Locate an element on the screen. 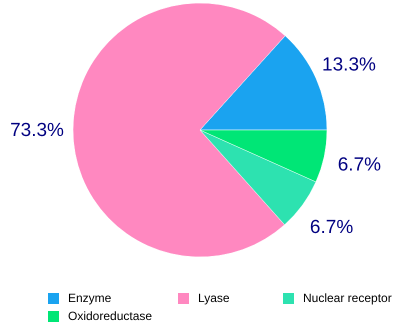  legend-label: Oxidoreductase is located at coordinates (110, 316).